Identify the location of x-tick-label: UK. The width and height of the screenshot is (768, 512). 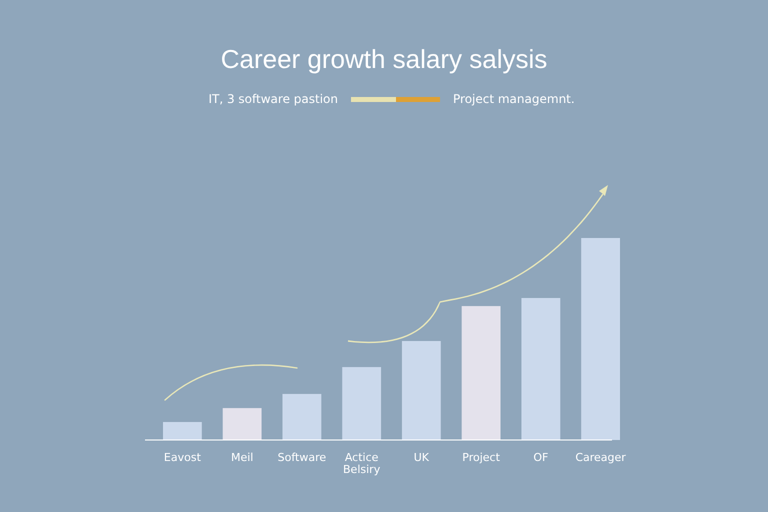
(422, 457).